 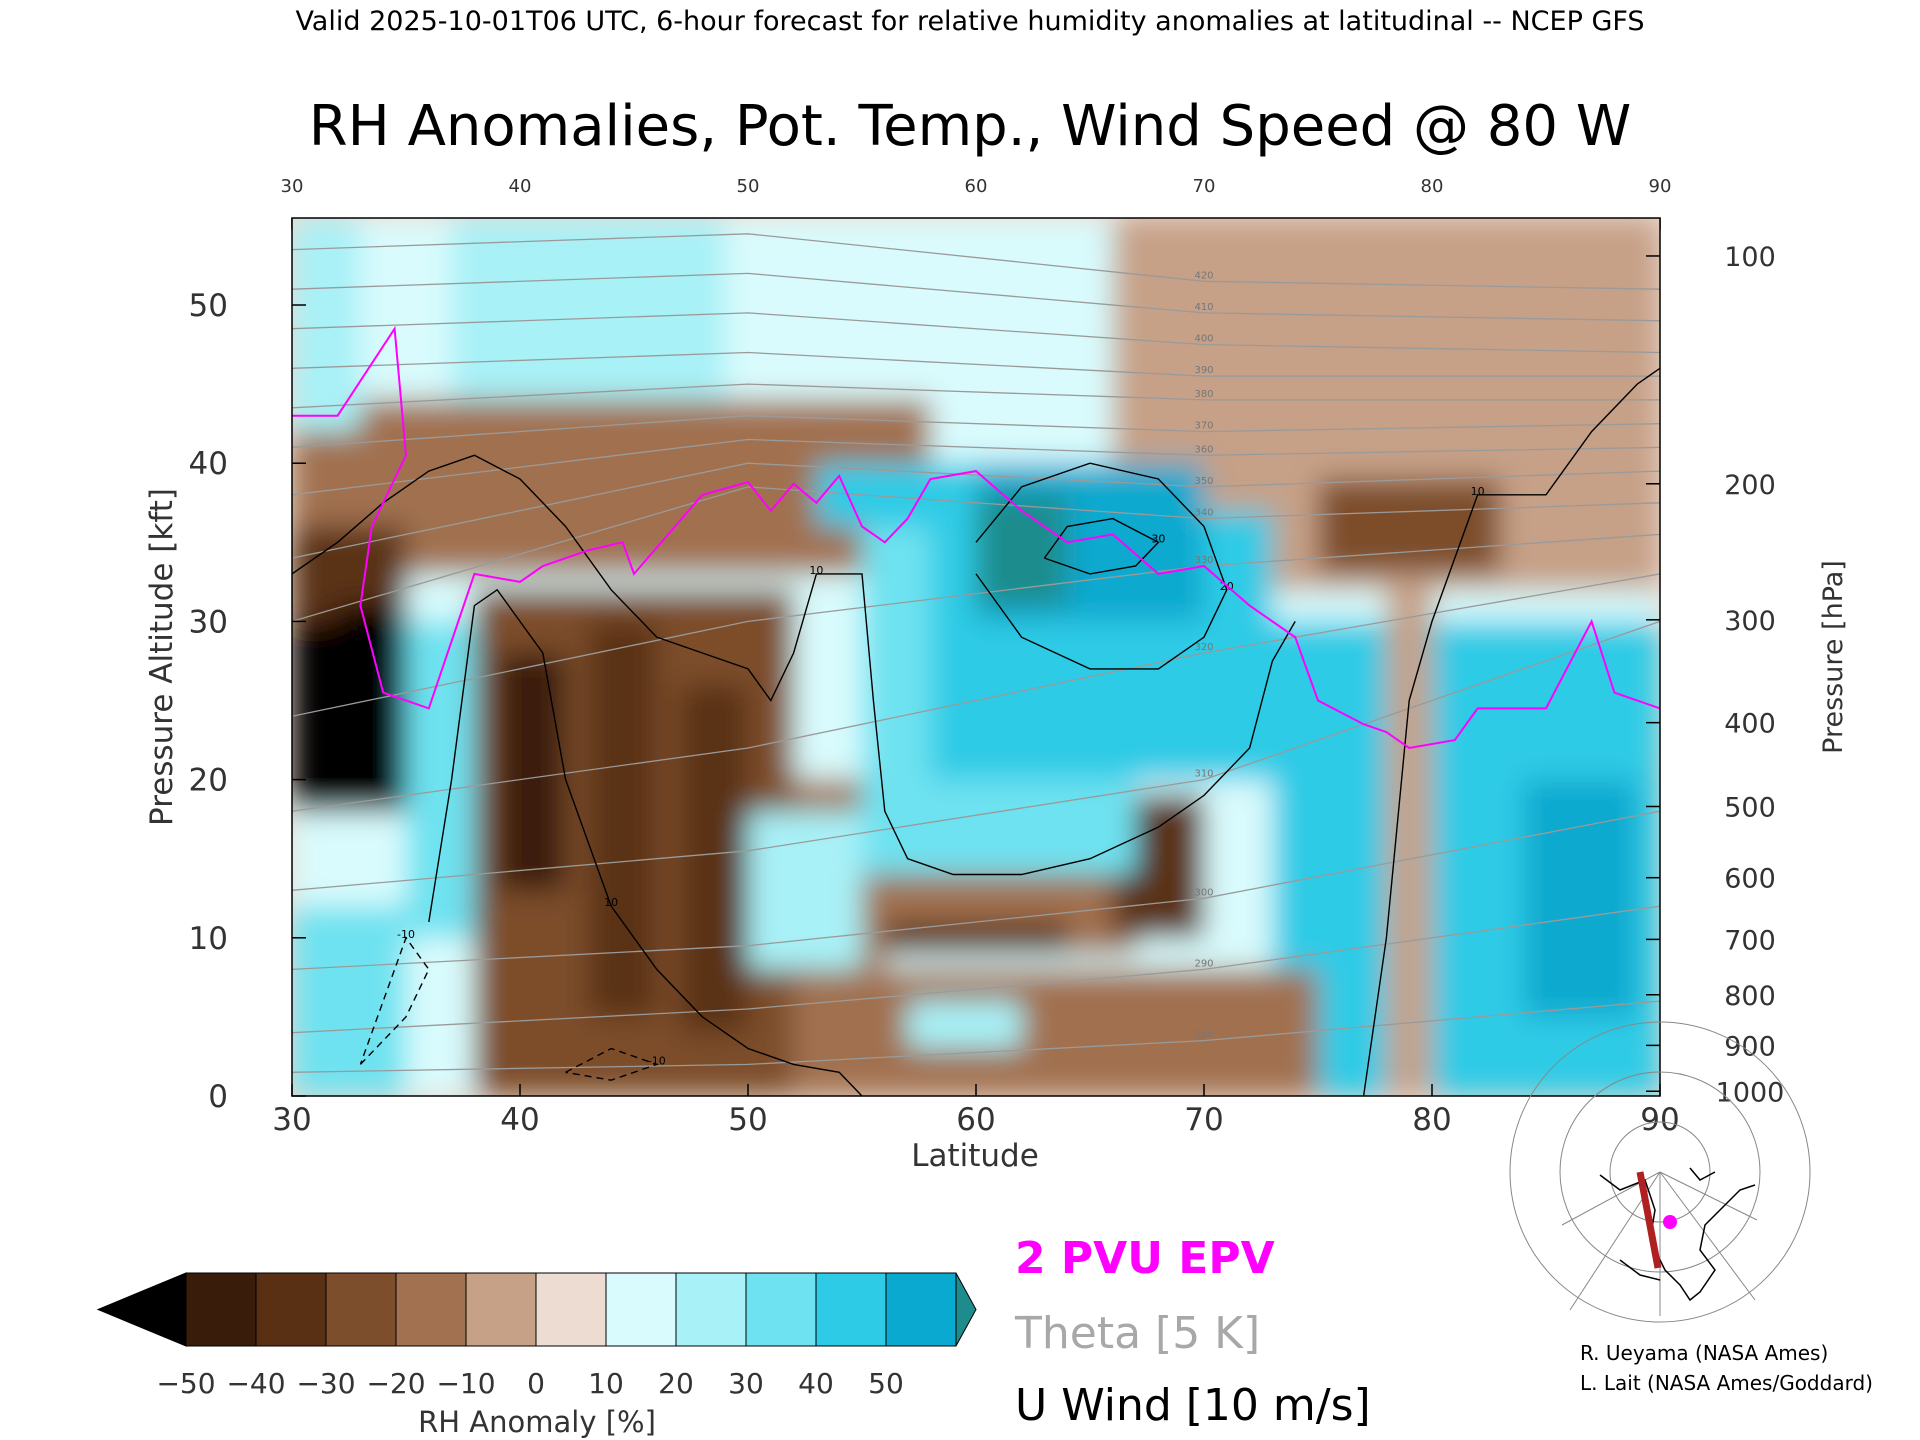 I want to click on y-tick-label-left: 30, so click(x=208, y=622).